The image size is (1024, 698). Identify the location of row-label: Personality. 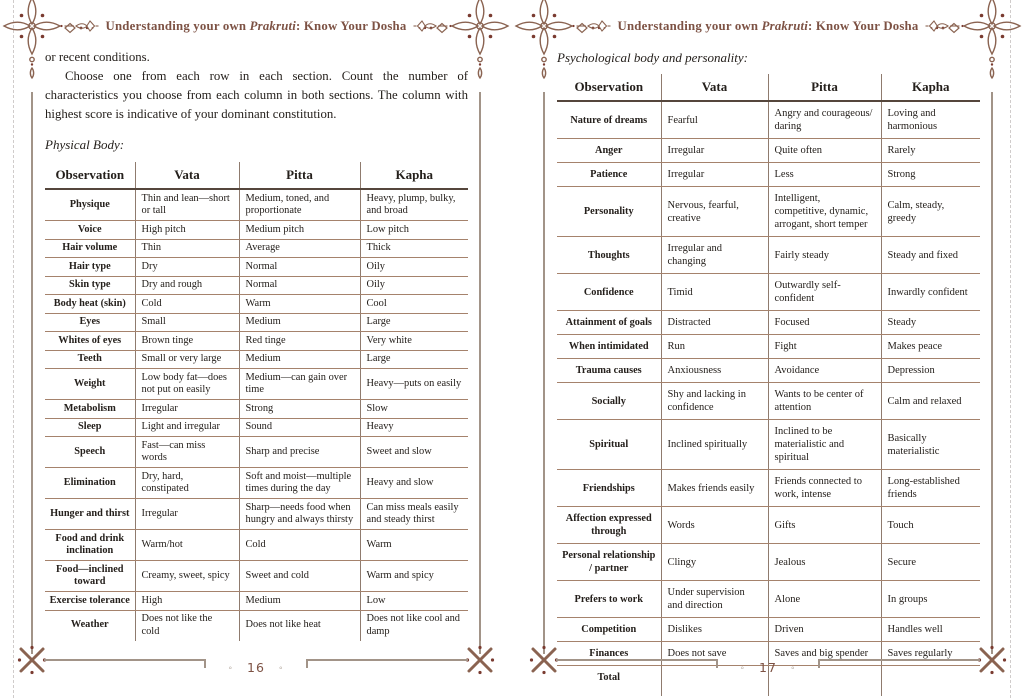
(609, 211).